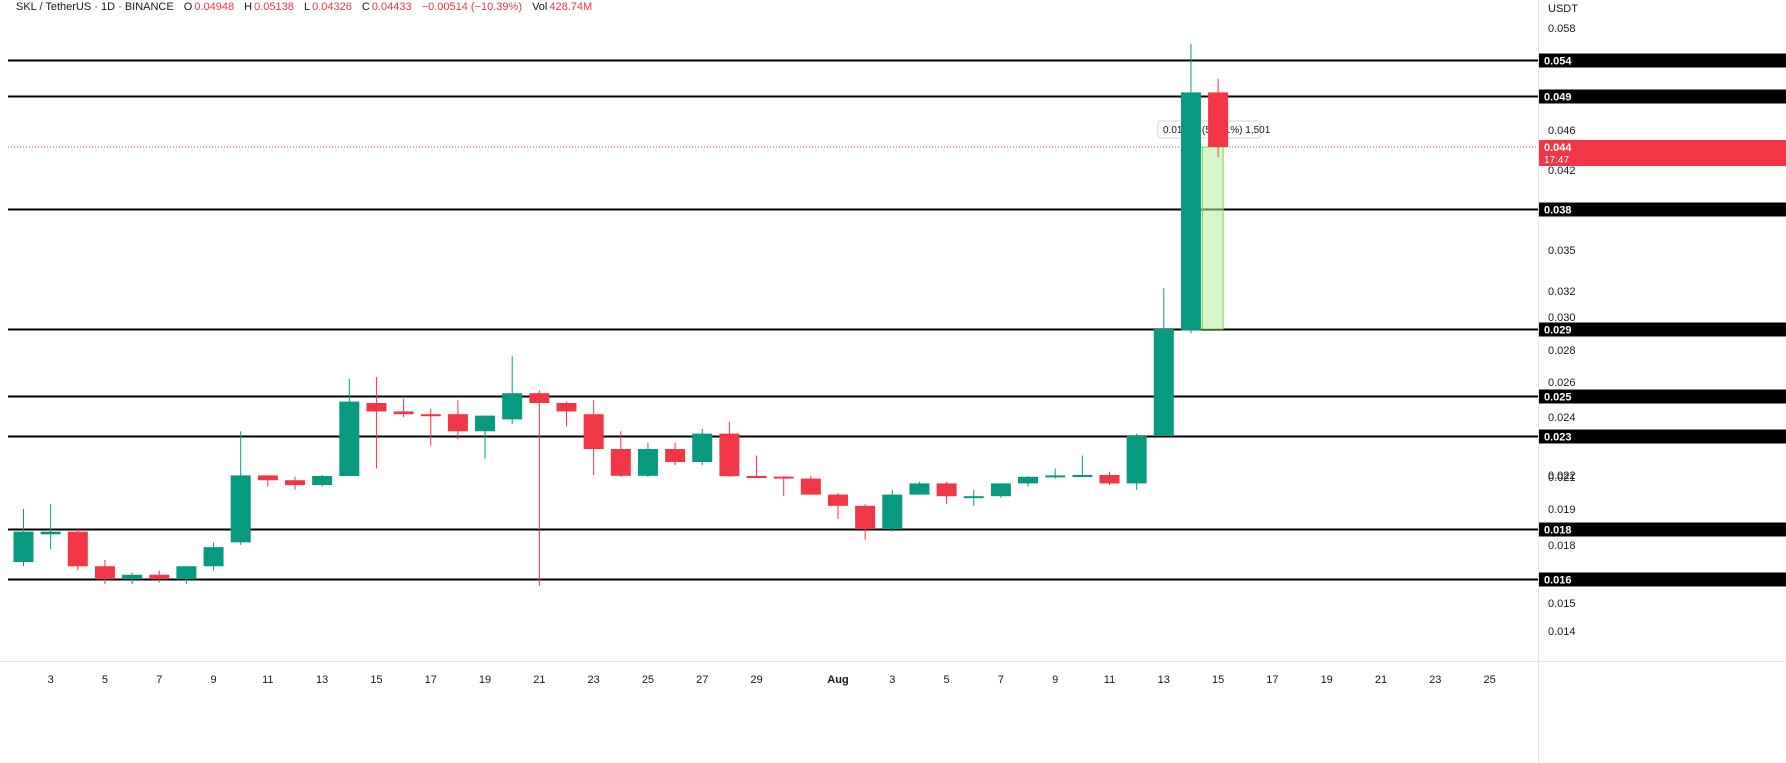 The image size is (1786, 763). Describe the element at coordinates (95, 7) in the screenshot. I see `symbol-name: SKL / TetherUS · 1D · BINANCE` at that location.